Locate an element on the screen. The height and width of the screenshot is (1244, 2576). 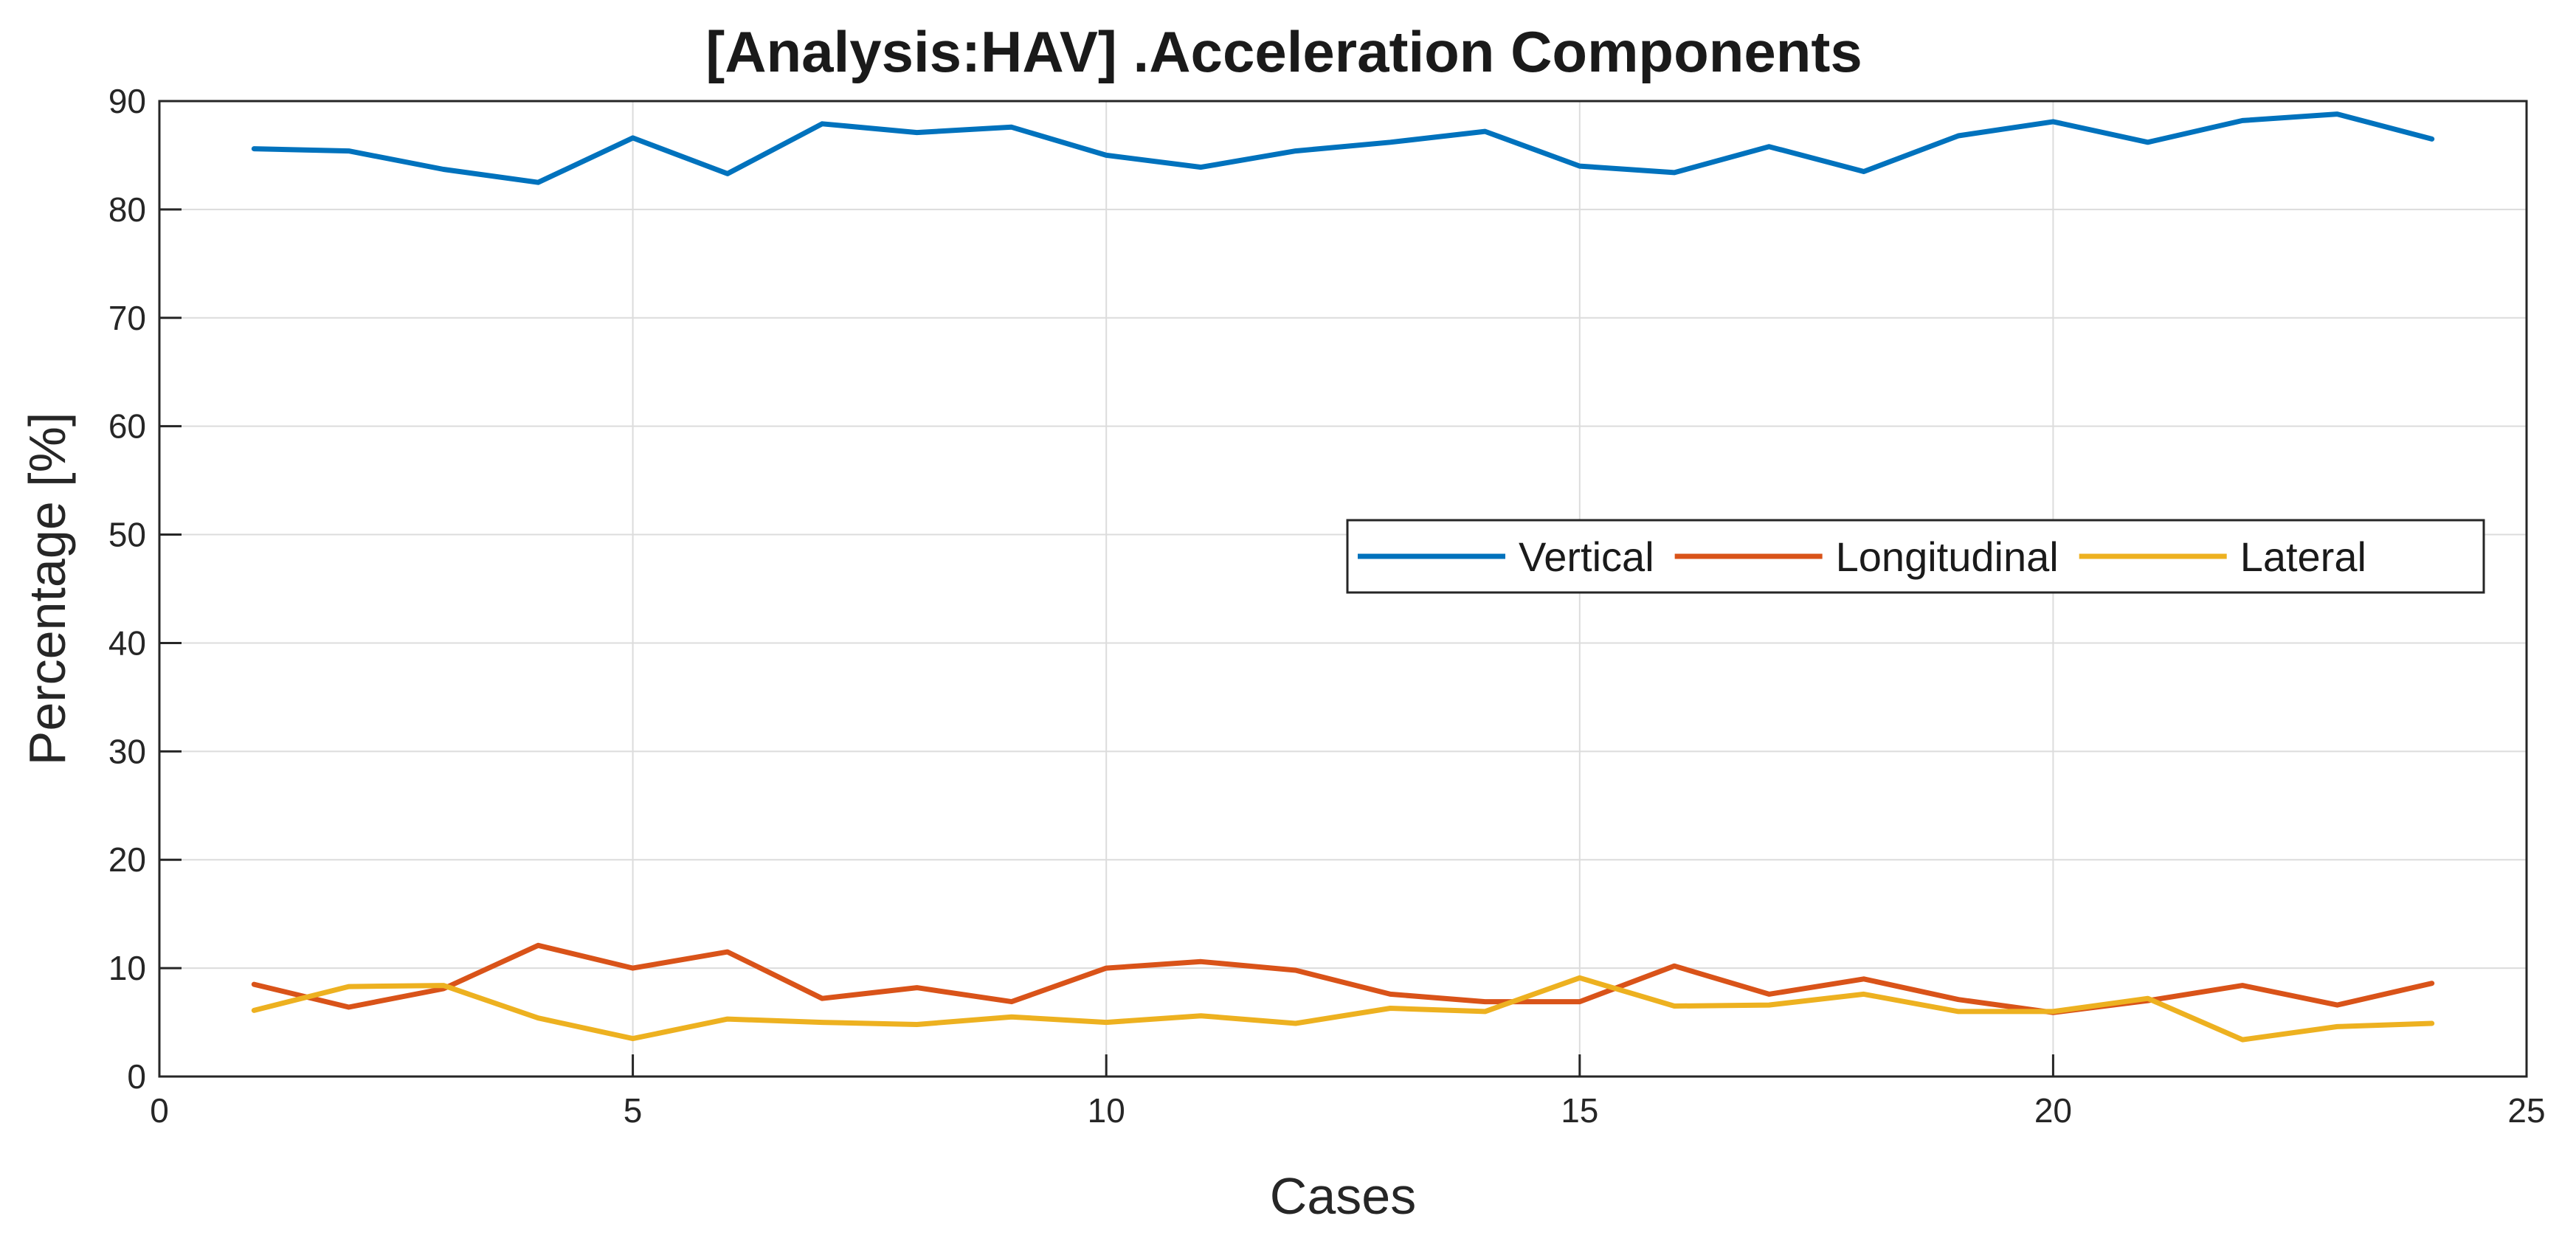
x-tick-label: 0 is located at coordinates (160, 1110).